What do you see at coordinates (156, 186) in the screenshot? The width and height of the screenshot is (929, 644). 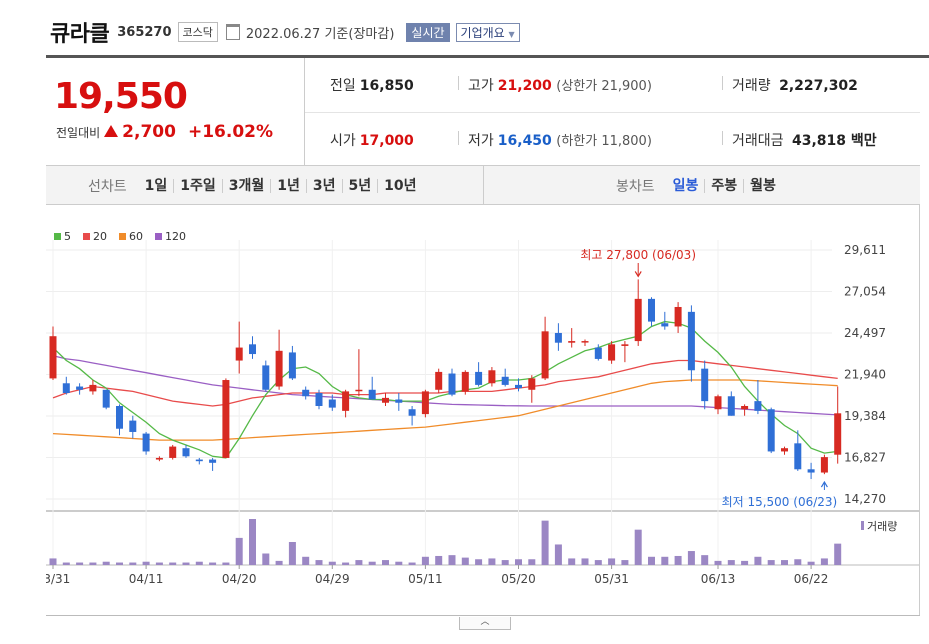 I see `tab-line-0: 1일` at bounding box center [156, 186].